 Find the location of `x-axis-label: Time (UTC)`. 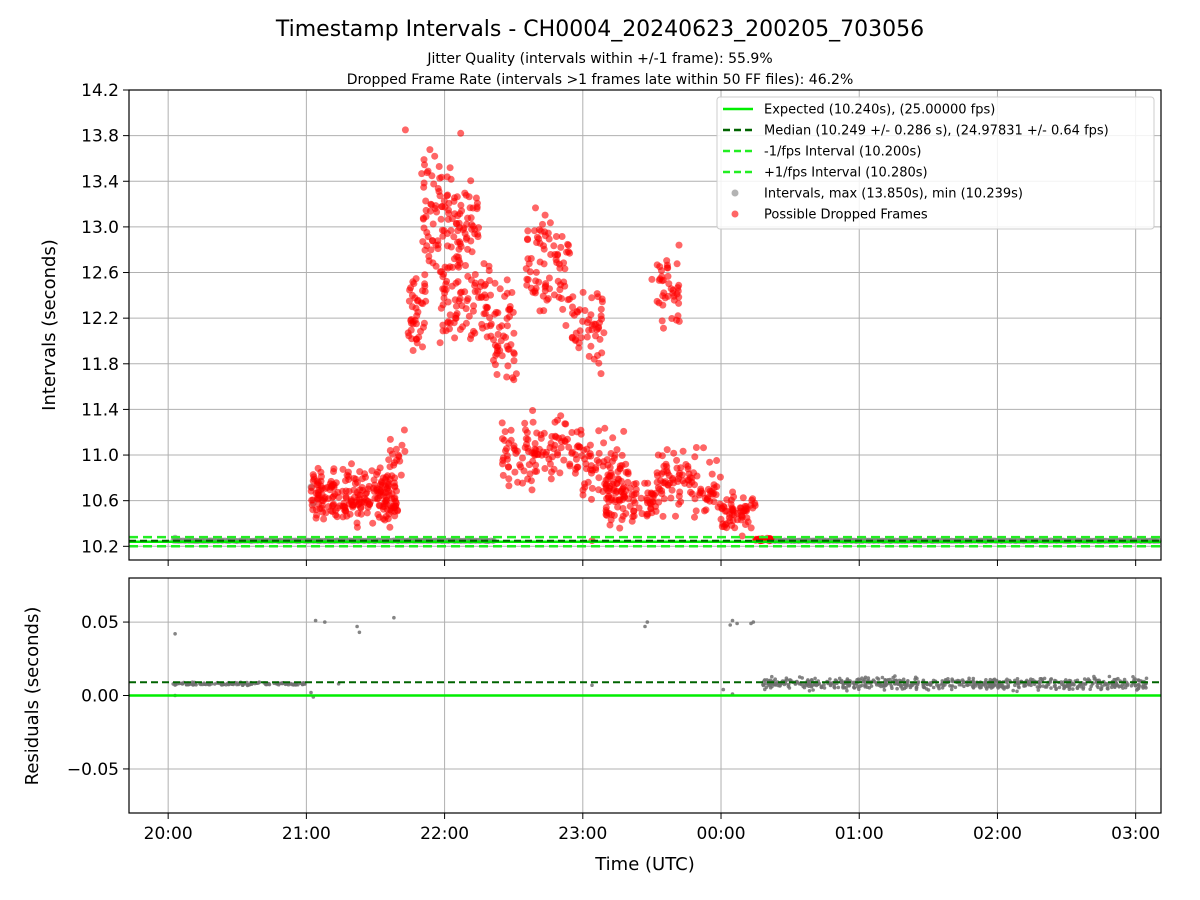

x-axis-label: Time (UTC) is located at coordinates (644, 864).